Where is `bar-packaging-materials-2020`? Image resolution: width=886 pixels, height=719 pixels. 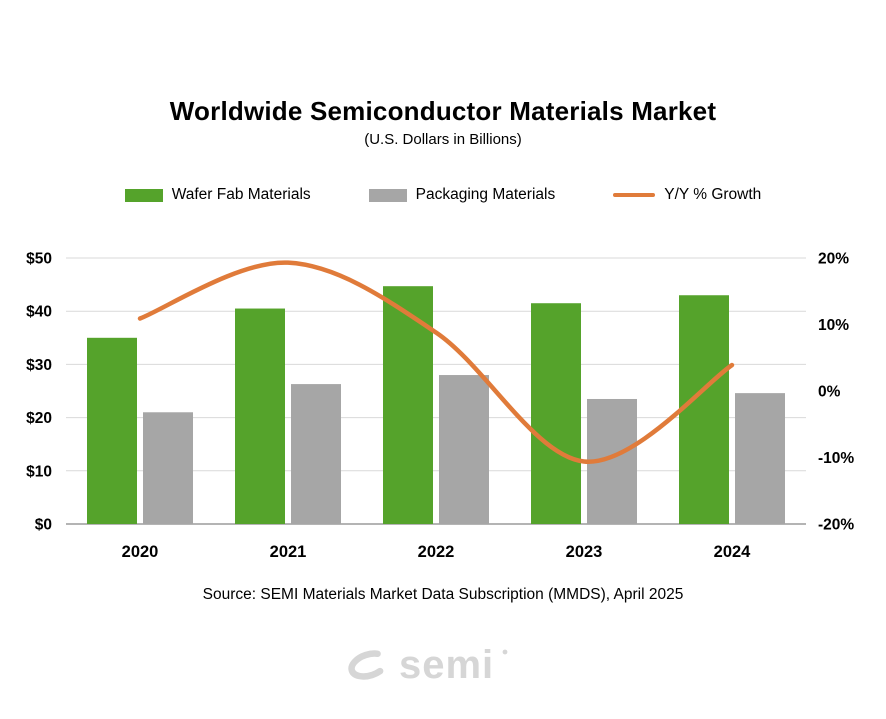 bar-packaging-materials-2020 is located at coordinates (168, 468).